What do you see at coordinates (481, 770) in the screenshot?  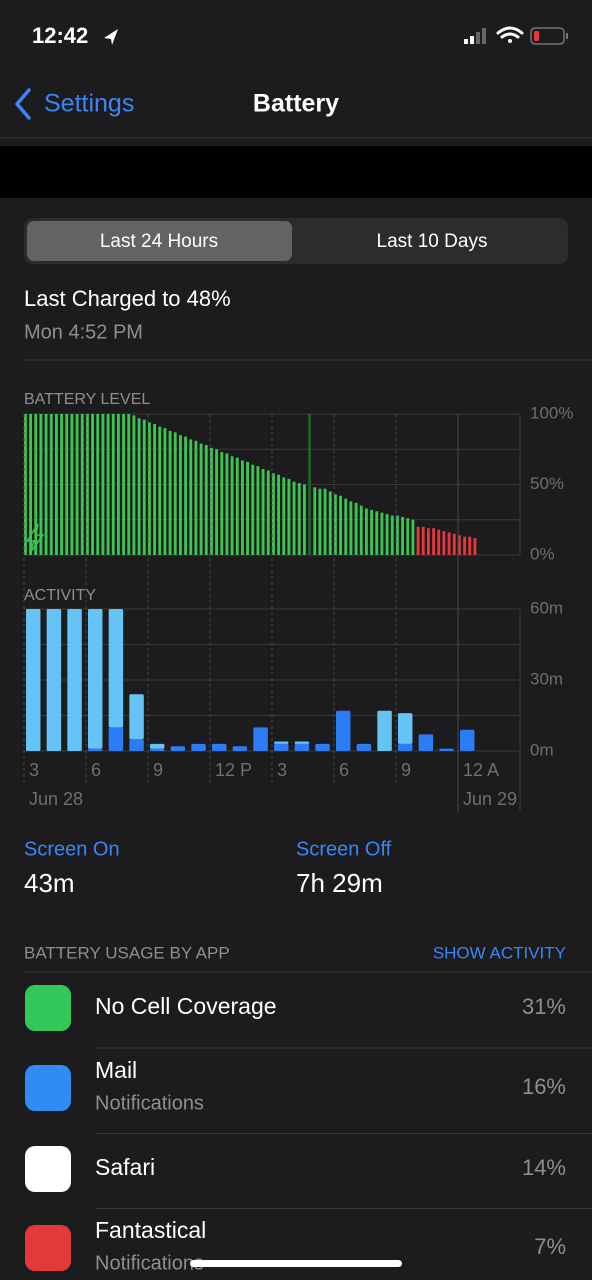 I see `x-tick-label: 12 A` at bounding box center [481, 770].